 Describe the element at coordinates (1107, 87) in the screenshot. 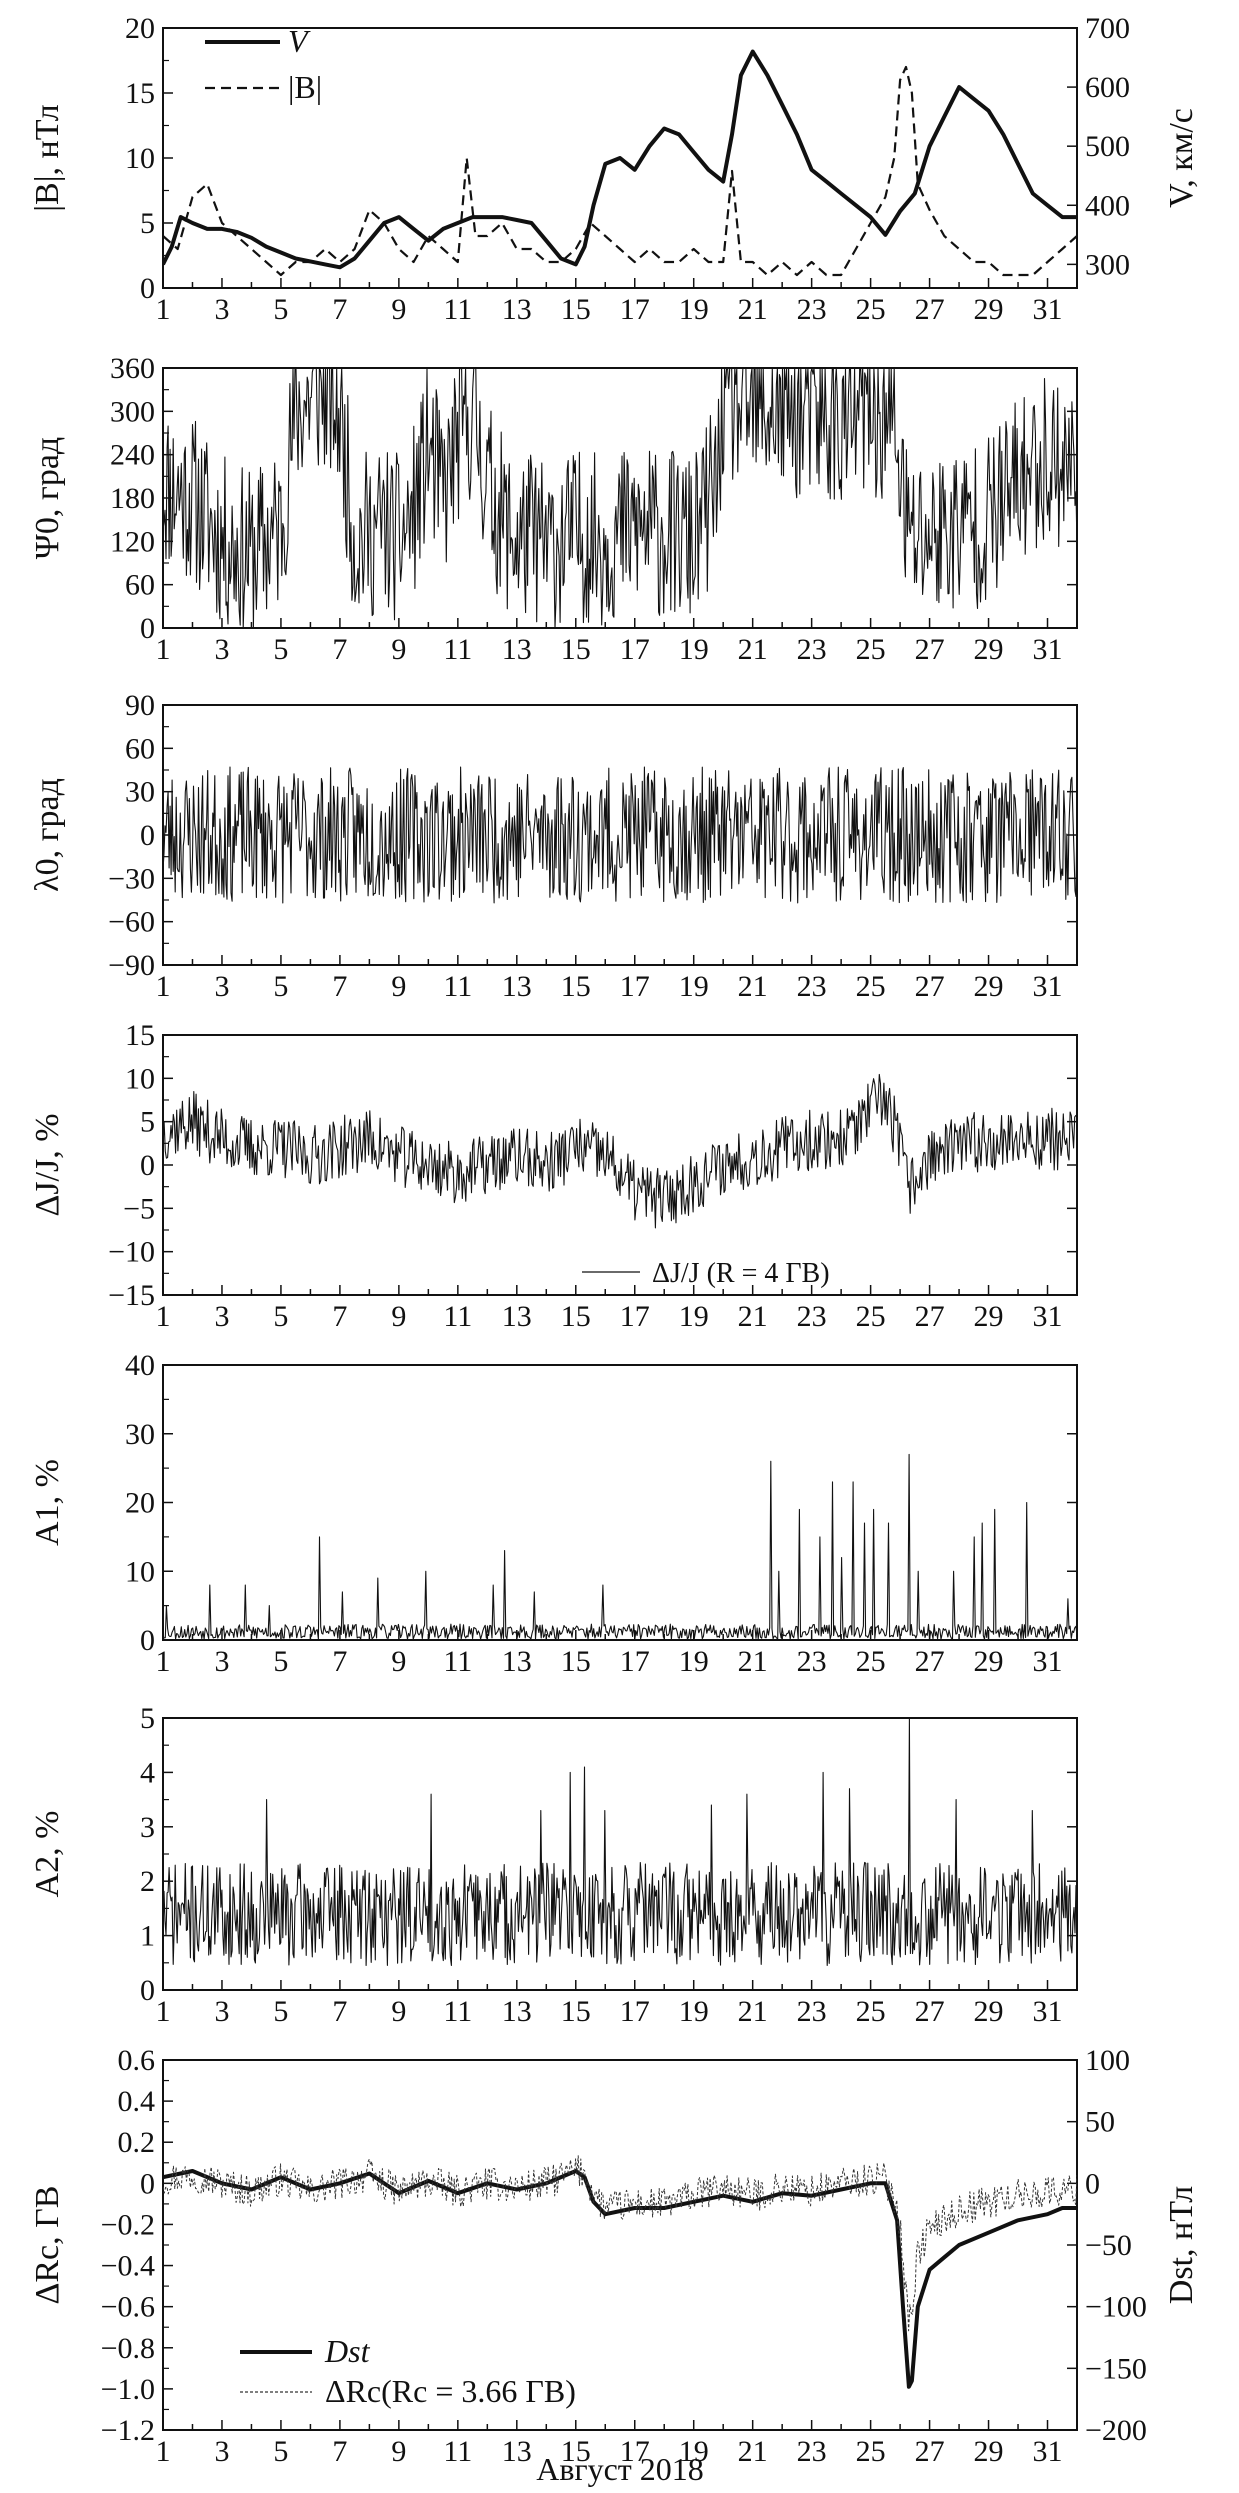

I see `y2-tick-label: 600` at that location.